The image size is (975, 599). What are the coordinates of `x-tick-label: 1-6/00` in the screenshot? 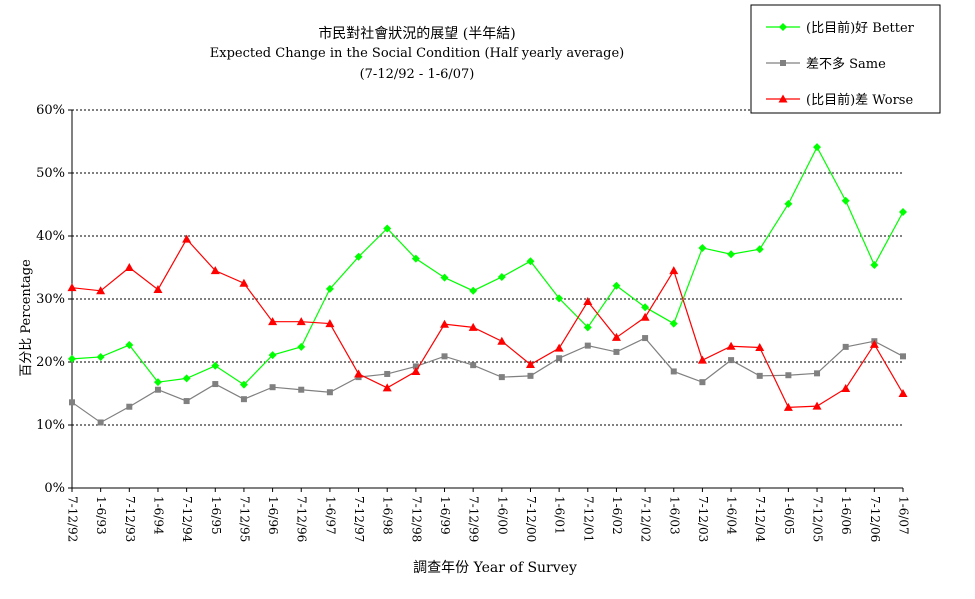 It's located at (502, 515).